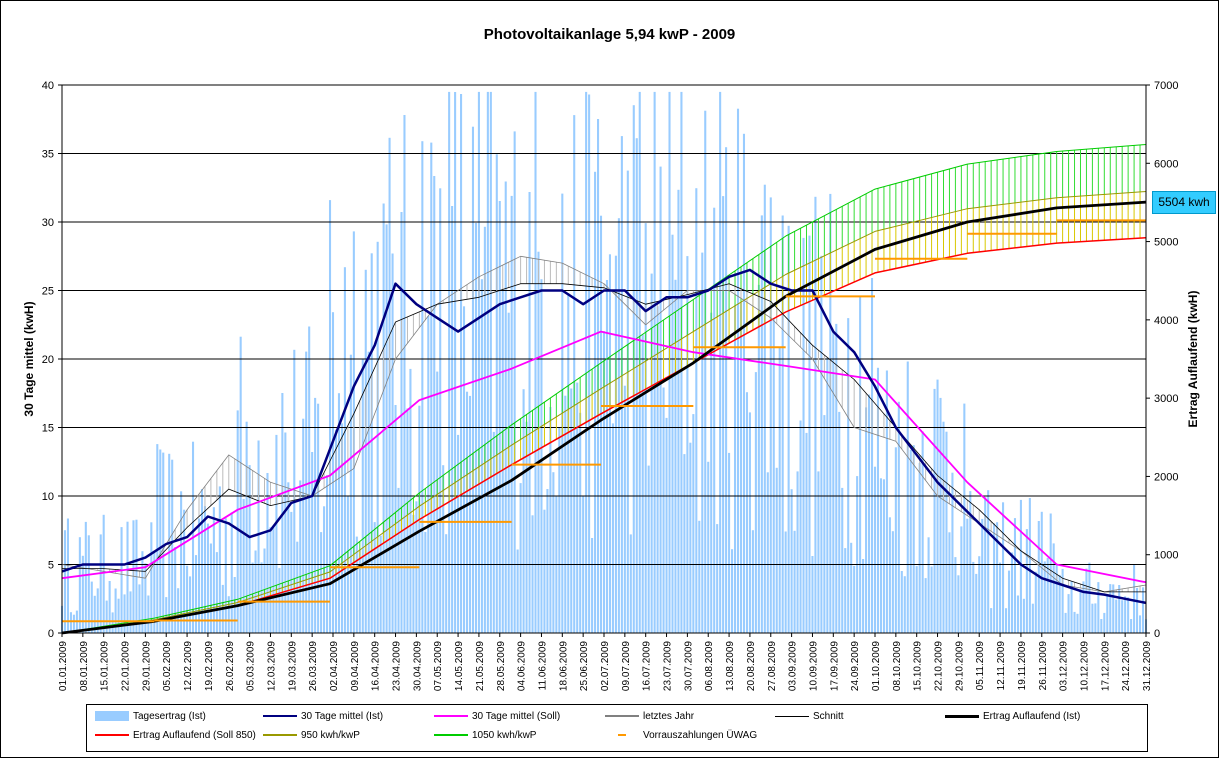 The image size is (1219, 758). What do you see at coordinates (105, 666) in the screenshot?
I see `x-tick-label: 15.01.2009` at bounding box center [105, 666].